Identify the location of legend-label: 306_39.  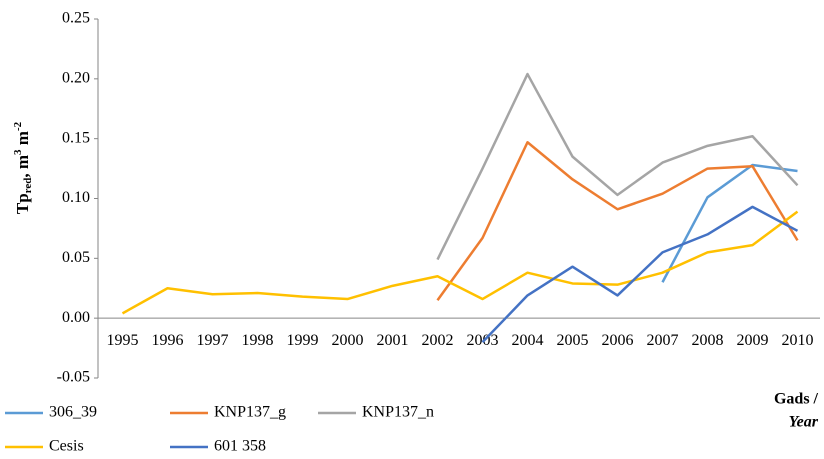
(73, 412).